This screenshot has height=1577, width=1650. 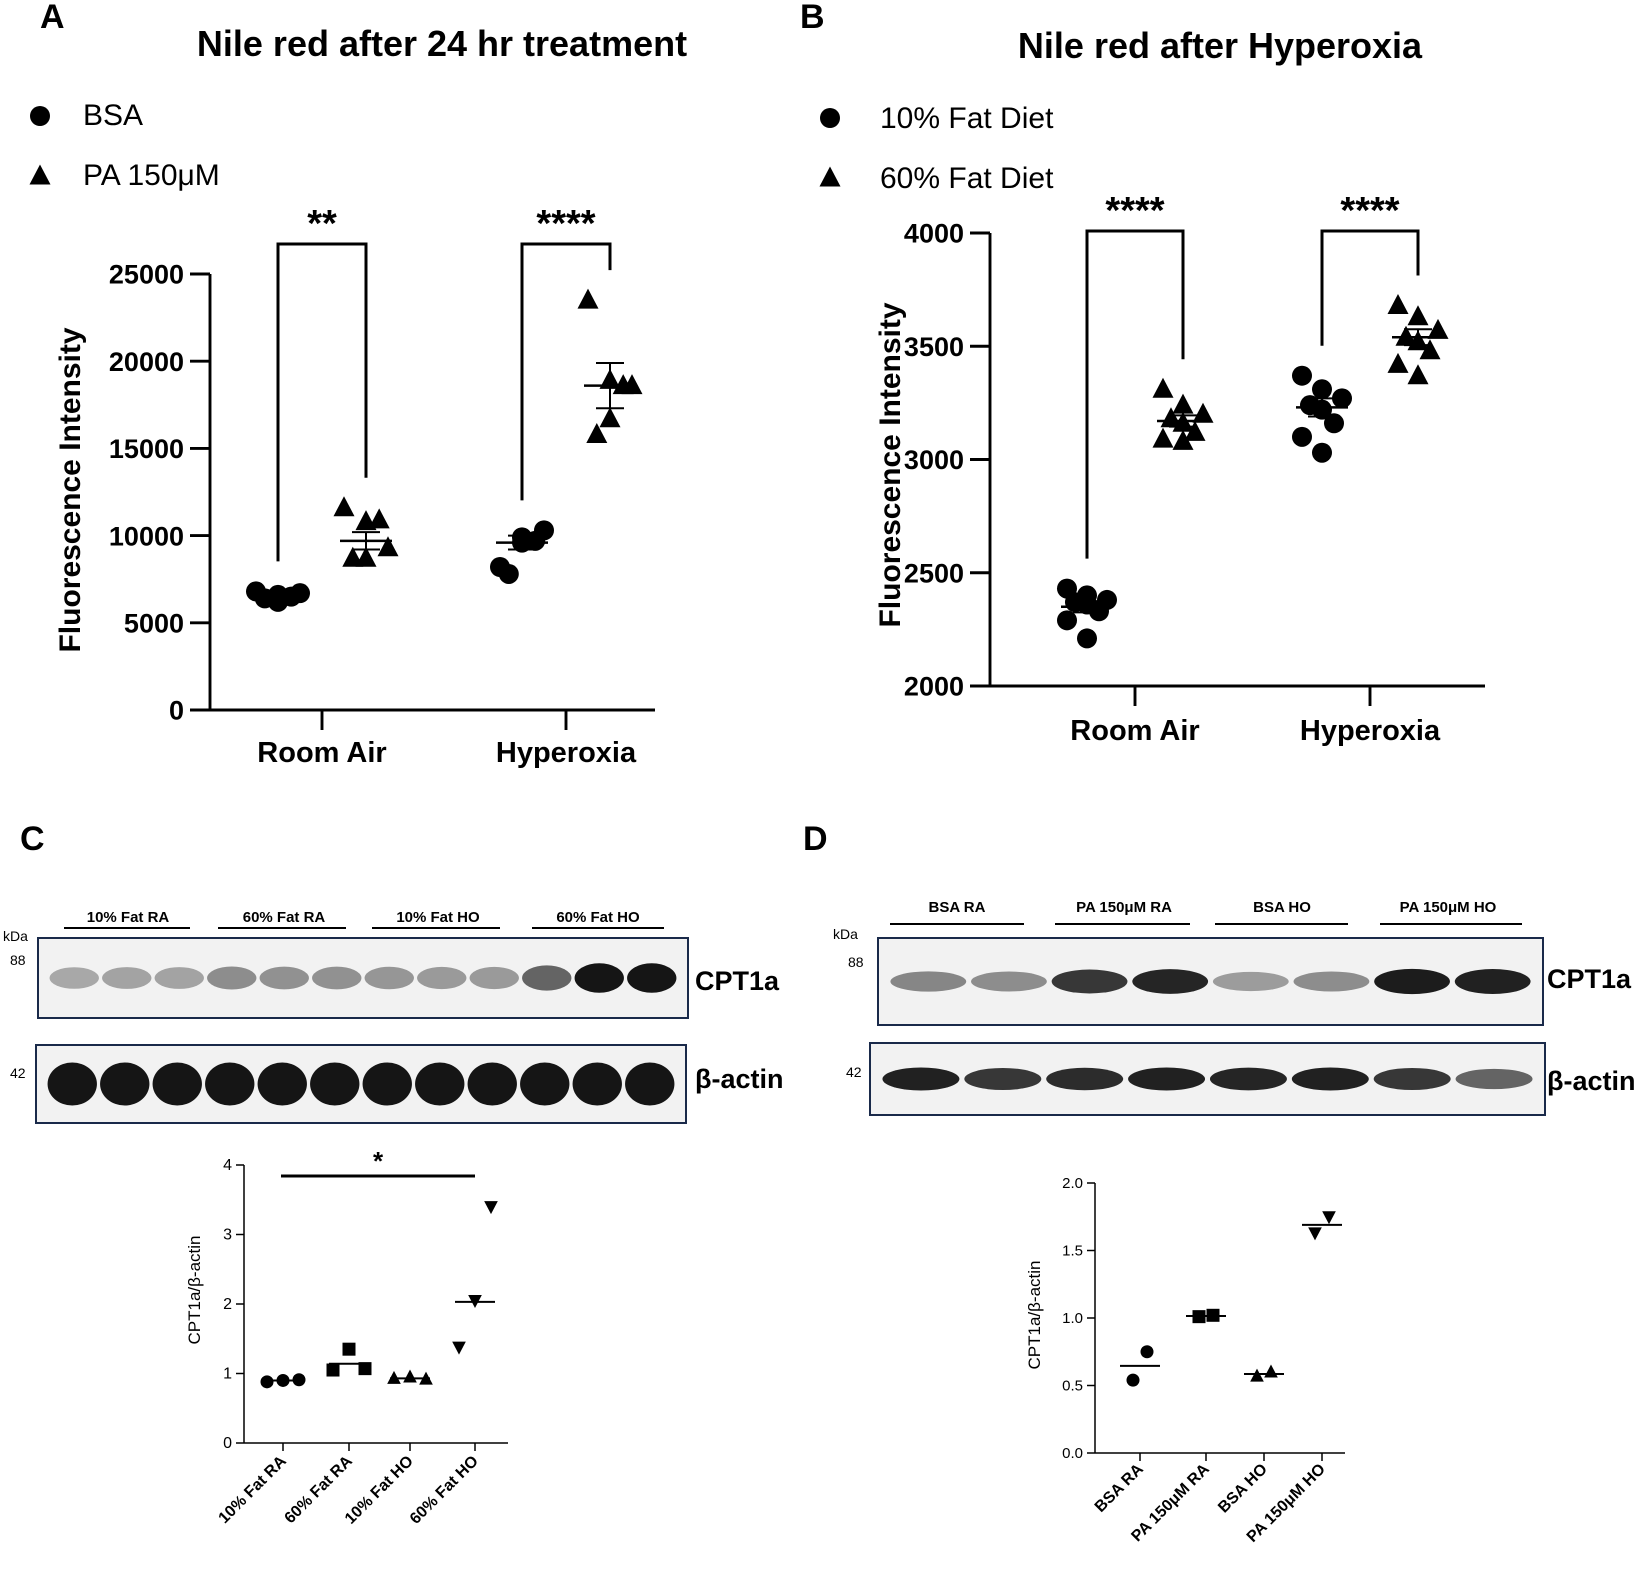 What do you see at coordinates (565, 224) in the screenshot?
I see `chart-a-sig-label-1: ****` at bounding box center [565, 224].